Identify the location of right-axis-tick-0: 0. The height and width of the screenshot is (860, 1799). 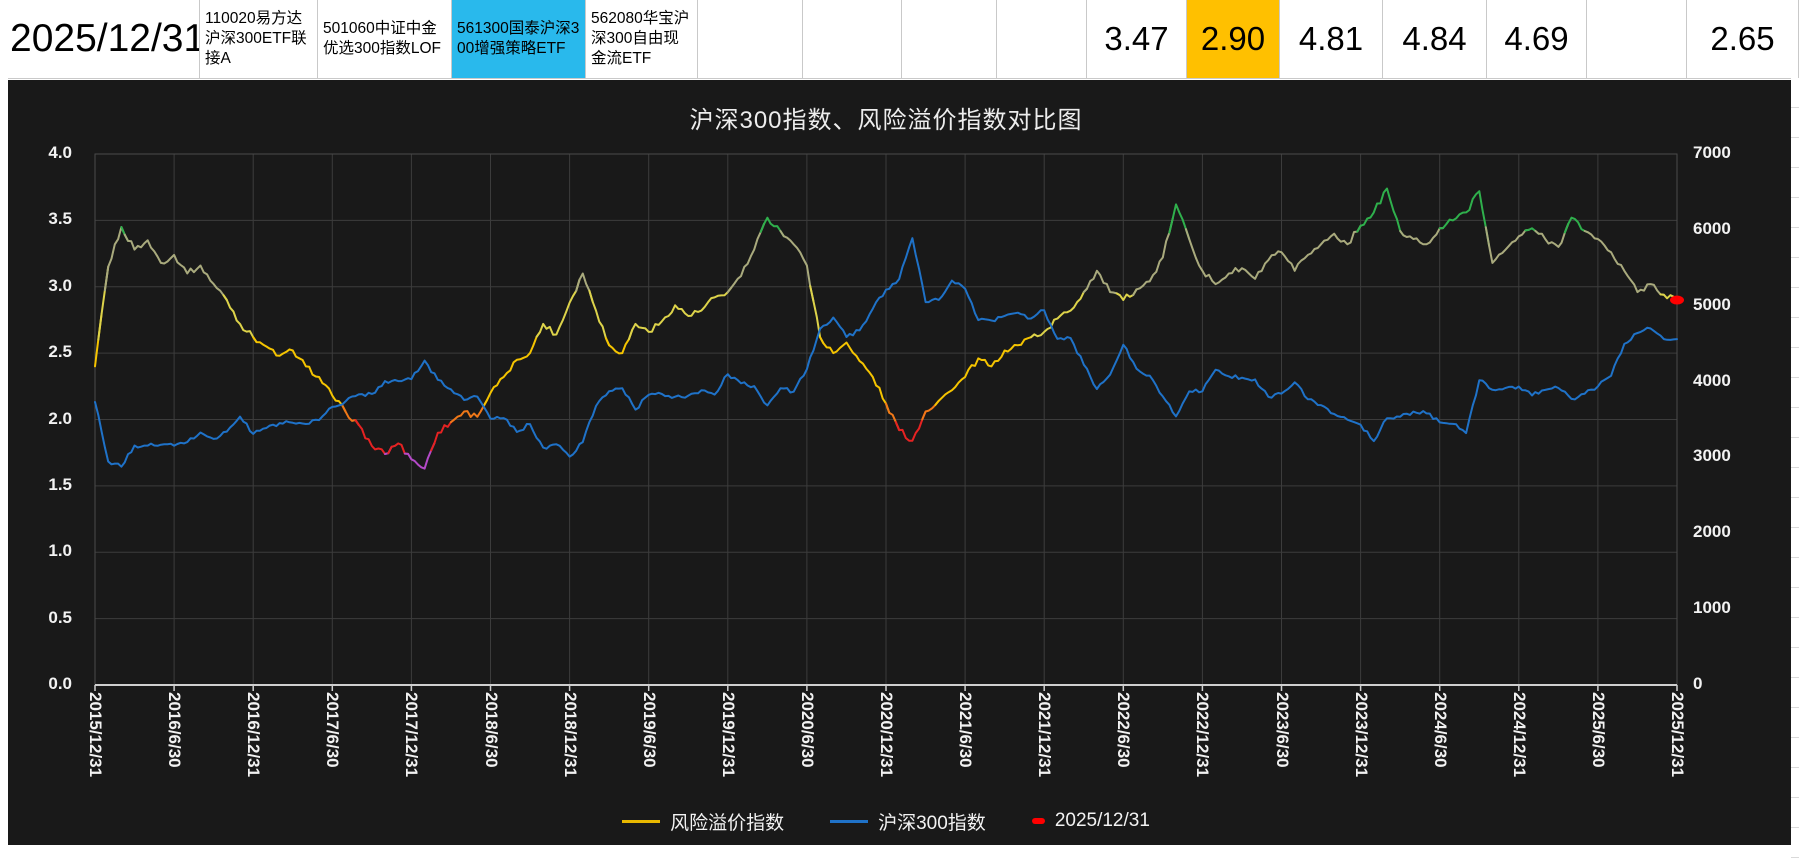
(1698, 683).